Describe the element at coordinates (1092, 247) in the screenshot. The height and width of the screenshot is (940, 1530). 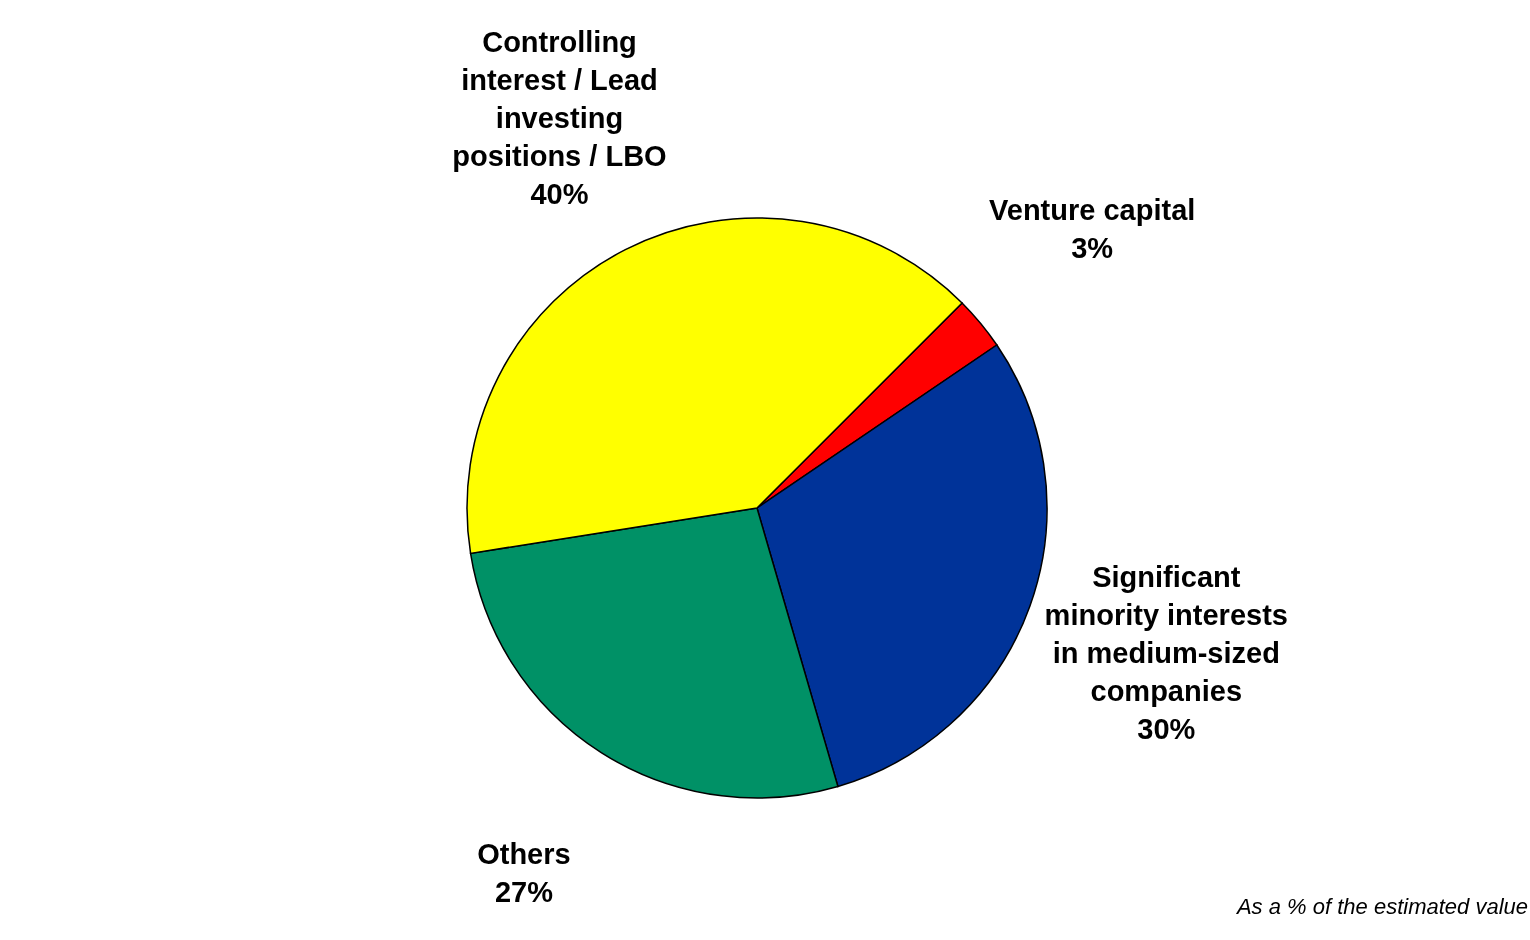
I see `data-label: 3%` at that location.